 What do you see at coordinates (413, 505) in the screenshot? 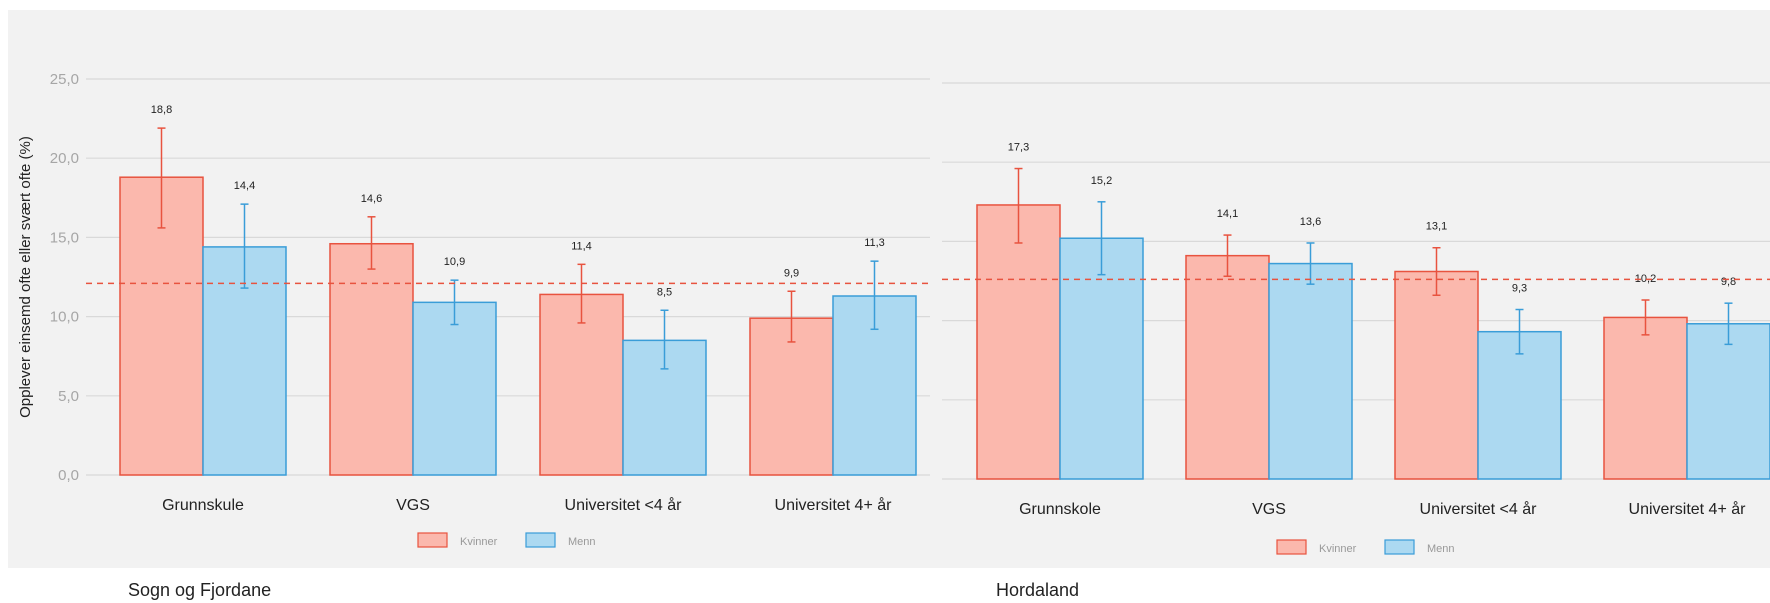
I see `panel1-category-label: VGS` at bounding box center [413, 505].